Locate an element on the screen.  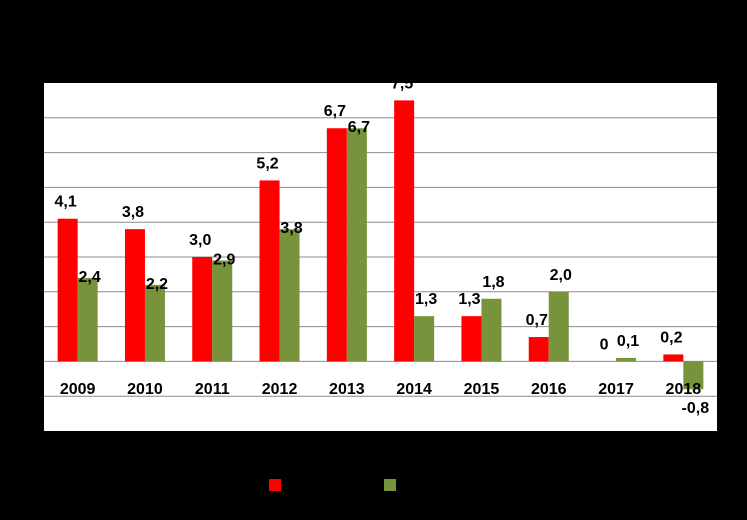
data-label-2018-series-1: 0,2 is located at coordinates (671, 337).